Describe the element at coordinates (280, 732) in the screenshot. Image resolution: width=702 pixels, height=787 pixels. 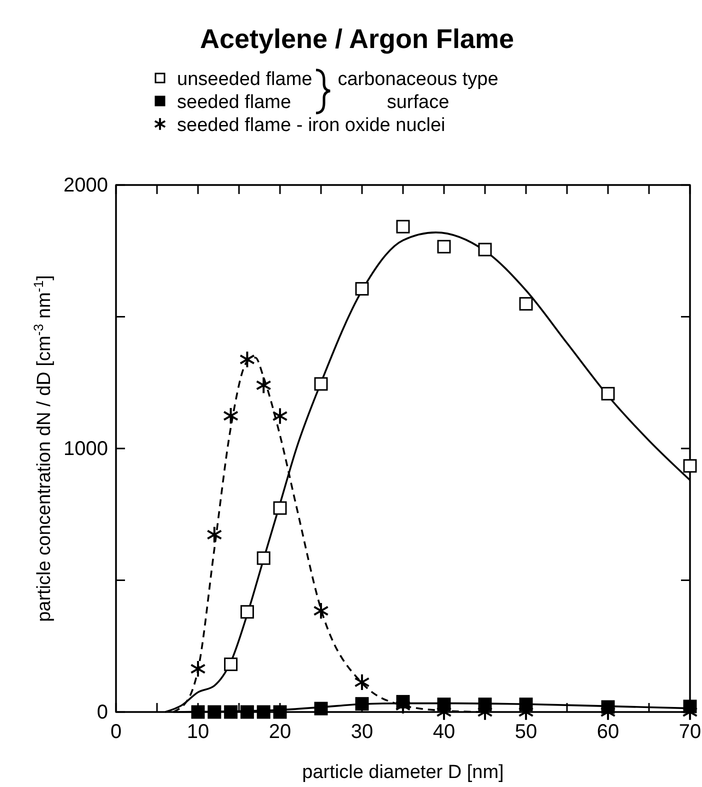
I see `x-tick-label: 20` at that location.